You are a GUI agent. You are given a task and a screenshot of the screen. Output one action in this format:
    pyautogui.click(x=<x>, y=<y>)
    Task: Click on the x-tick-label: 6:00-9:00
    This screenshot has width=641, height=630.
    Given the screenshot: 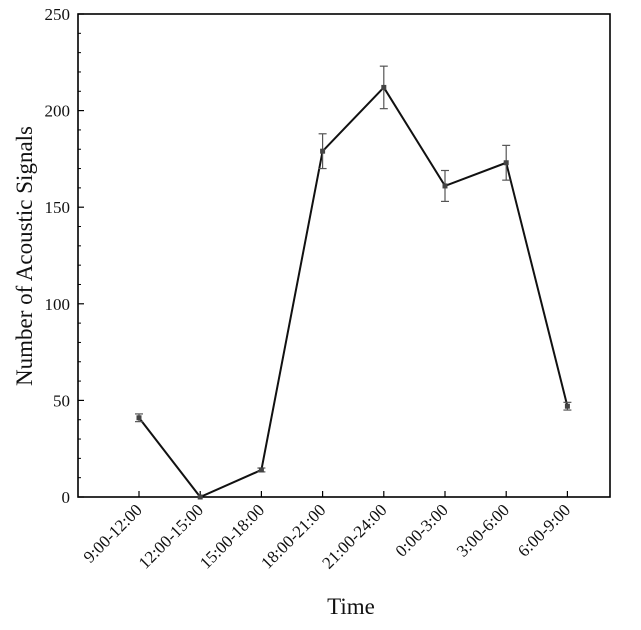 What is the action you would take?
    pyautogui.click(x=544, y=530)
    